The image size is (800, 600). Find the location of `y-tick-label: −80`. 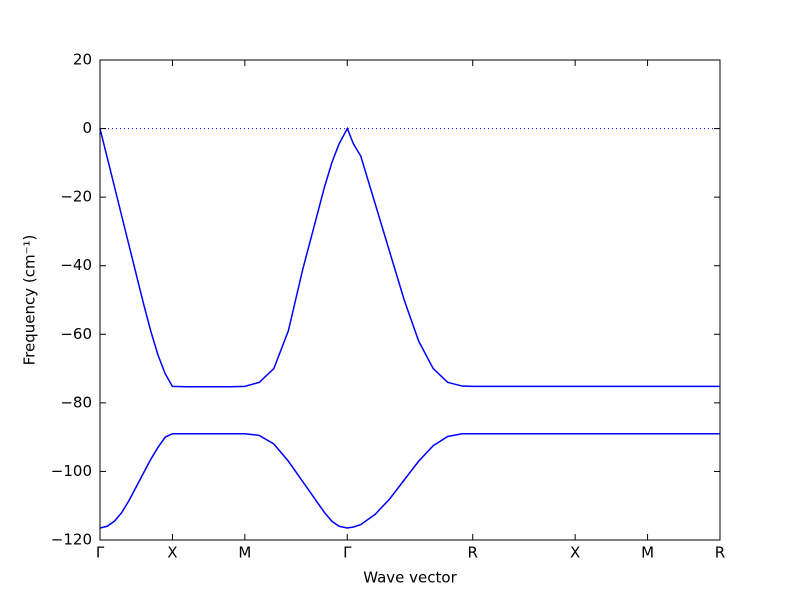

y-tick-label: −80 is located at coordinates (76, 402).